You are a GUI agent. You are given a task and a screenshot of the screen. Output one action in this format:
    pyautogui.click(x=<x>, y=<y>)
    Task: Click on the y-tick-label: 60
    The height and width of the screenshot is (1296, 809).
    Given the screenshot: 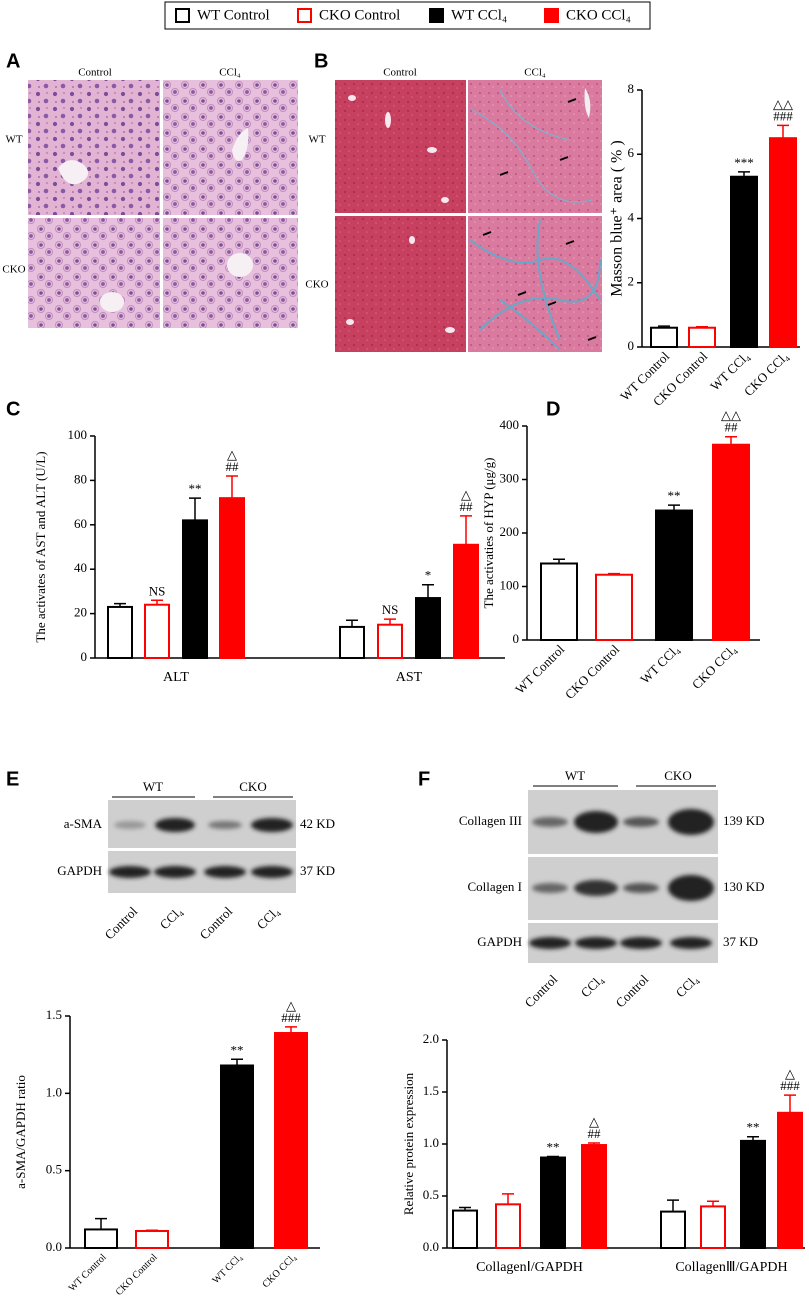 What is the action you would take?
    pyautogui.click(x=80, y=523)
    